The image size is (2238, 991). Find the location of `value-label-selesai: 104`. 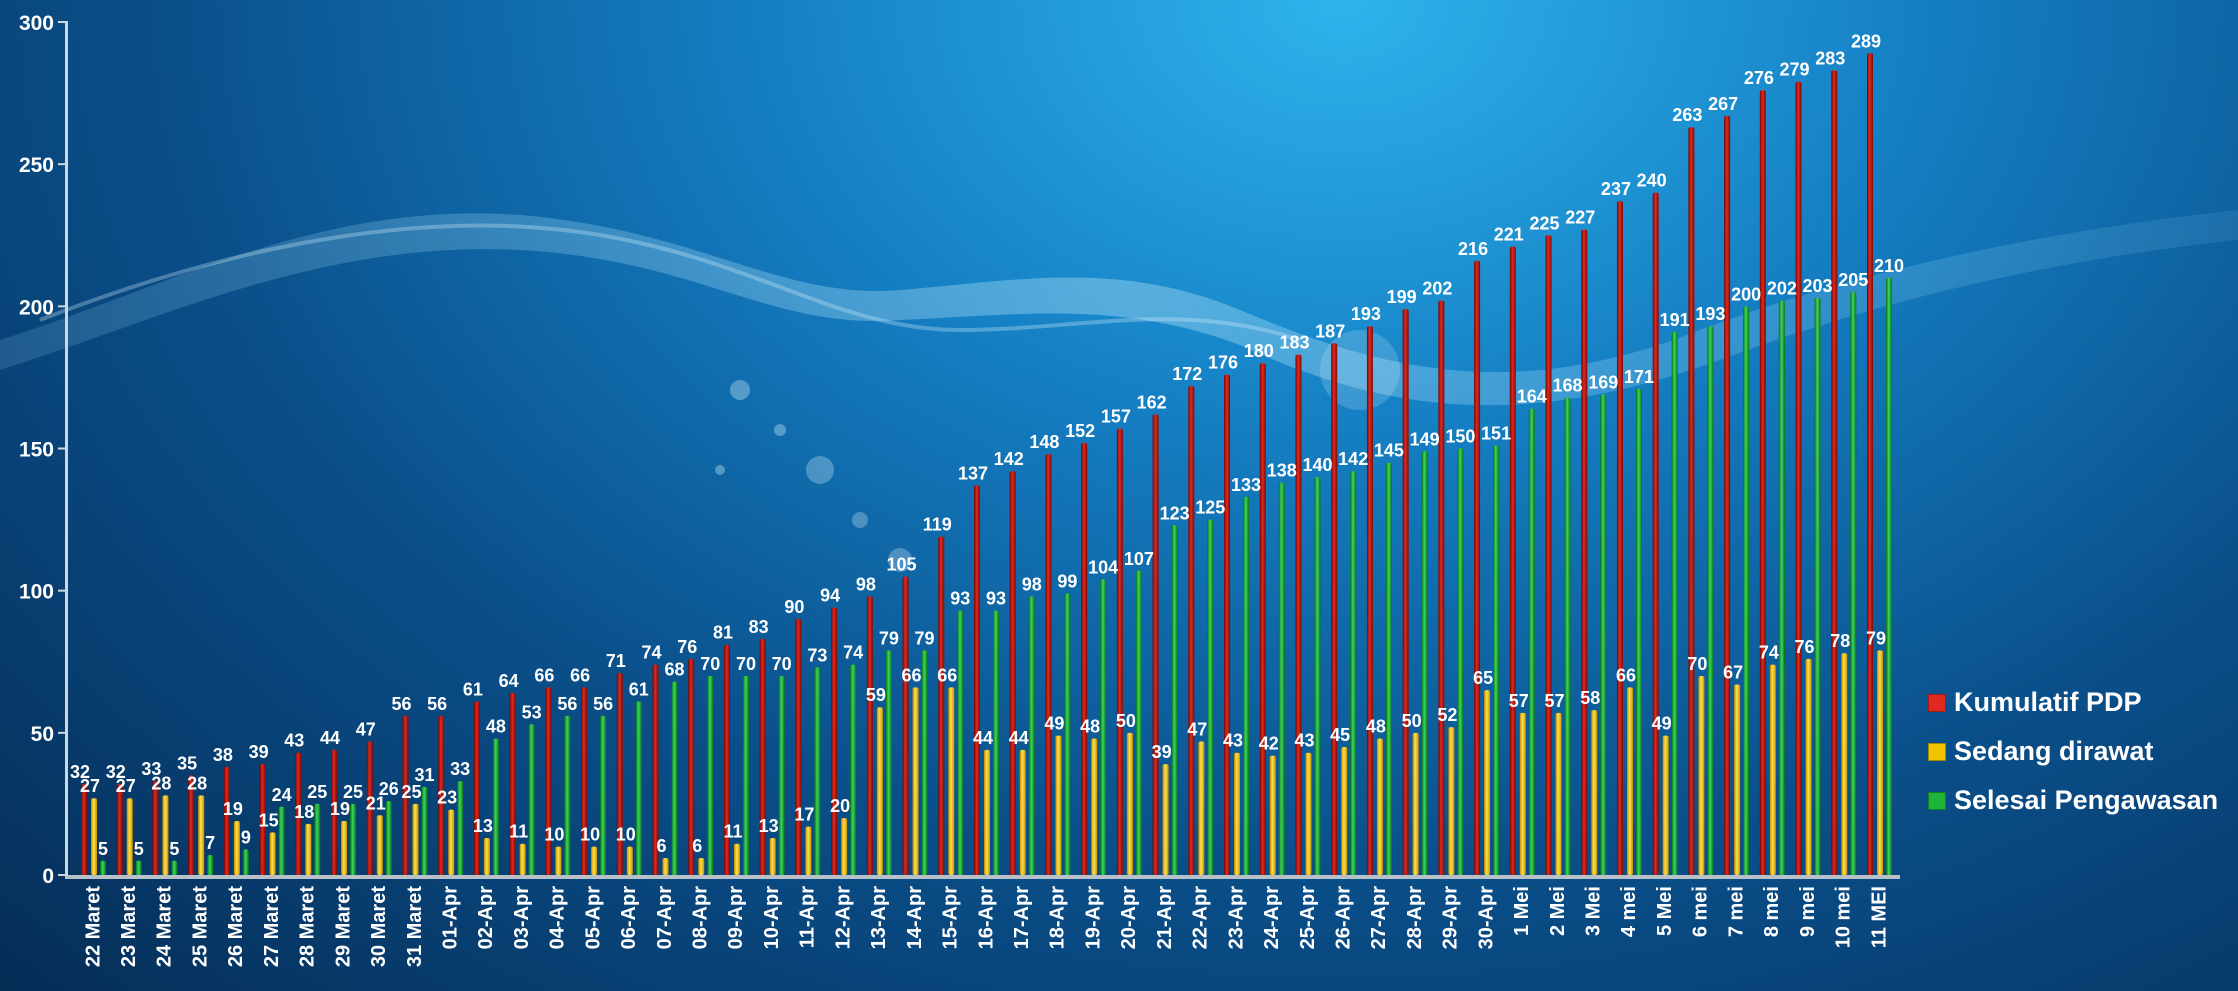

value-label-selesai: 104 is located at coordinates (1103, 567).